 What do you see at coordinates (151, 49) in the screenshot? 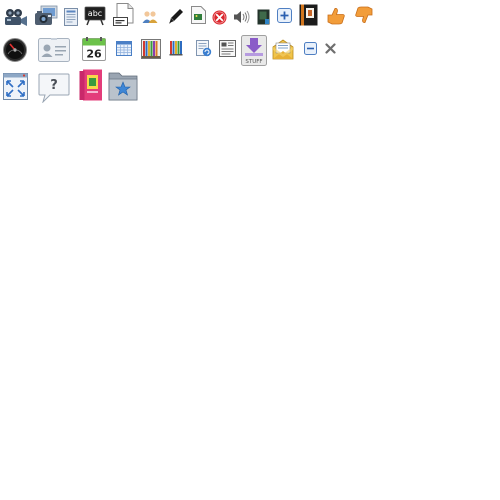
I see `bookshelf-color-icon` at bounding box center [151, 49].